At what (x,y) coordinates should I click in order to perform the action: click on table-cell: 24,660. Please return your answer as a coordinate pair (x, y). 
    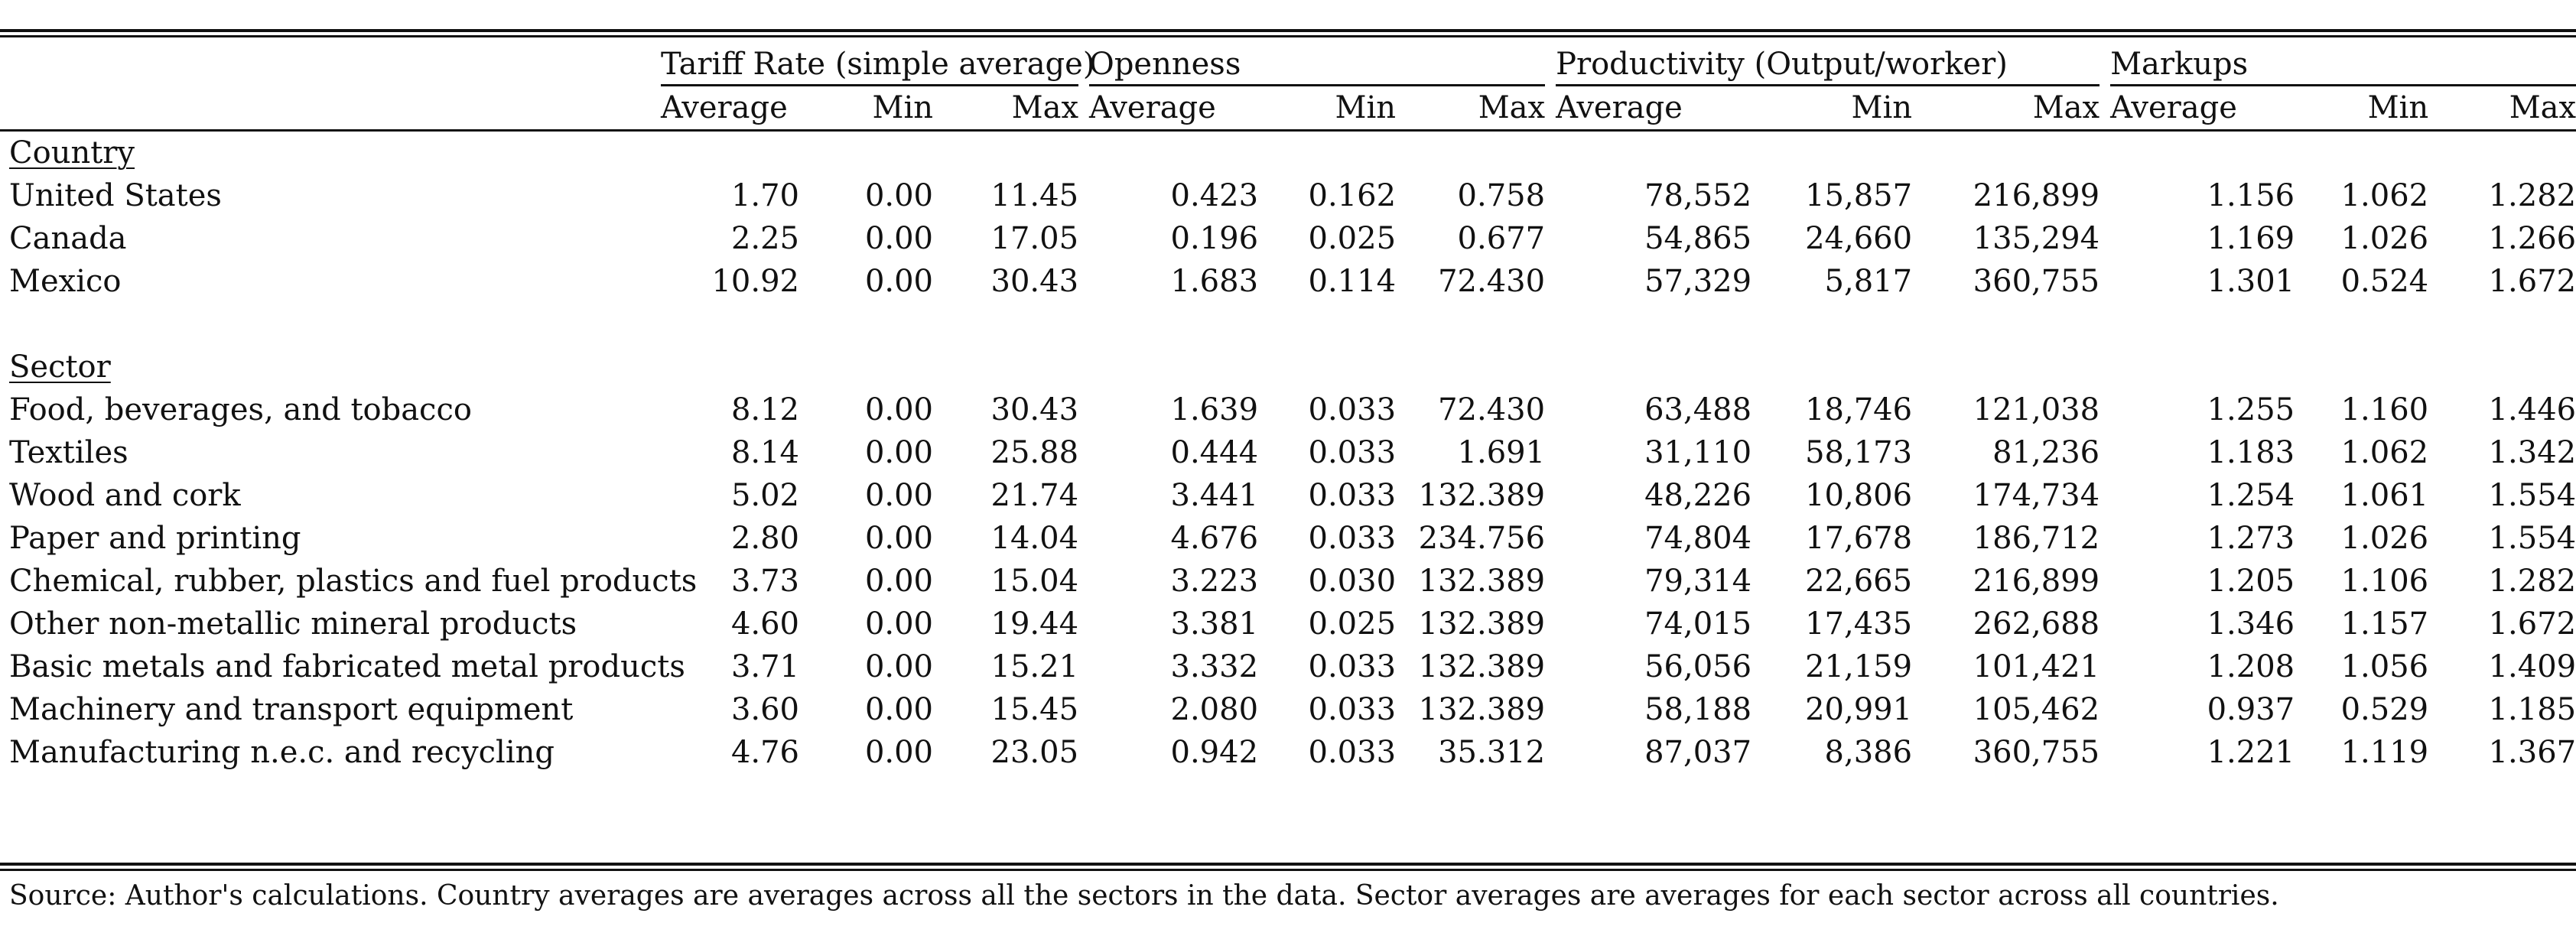
    Looking at the image, I should click on (1859, 238).